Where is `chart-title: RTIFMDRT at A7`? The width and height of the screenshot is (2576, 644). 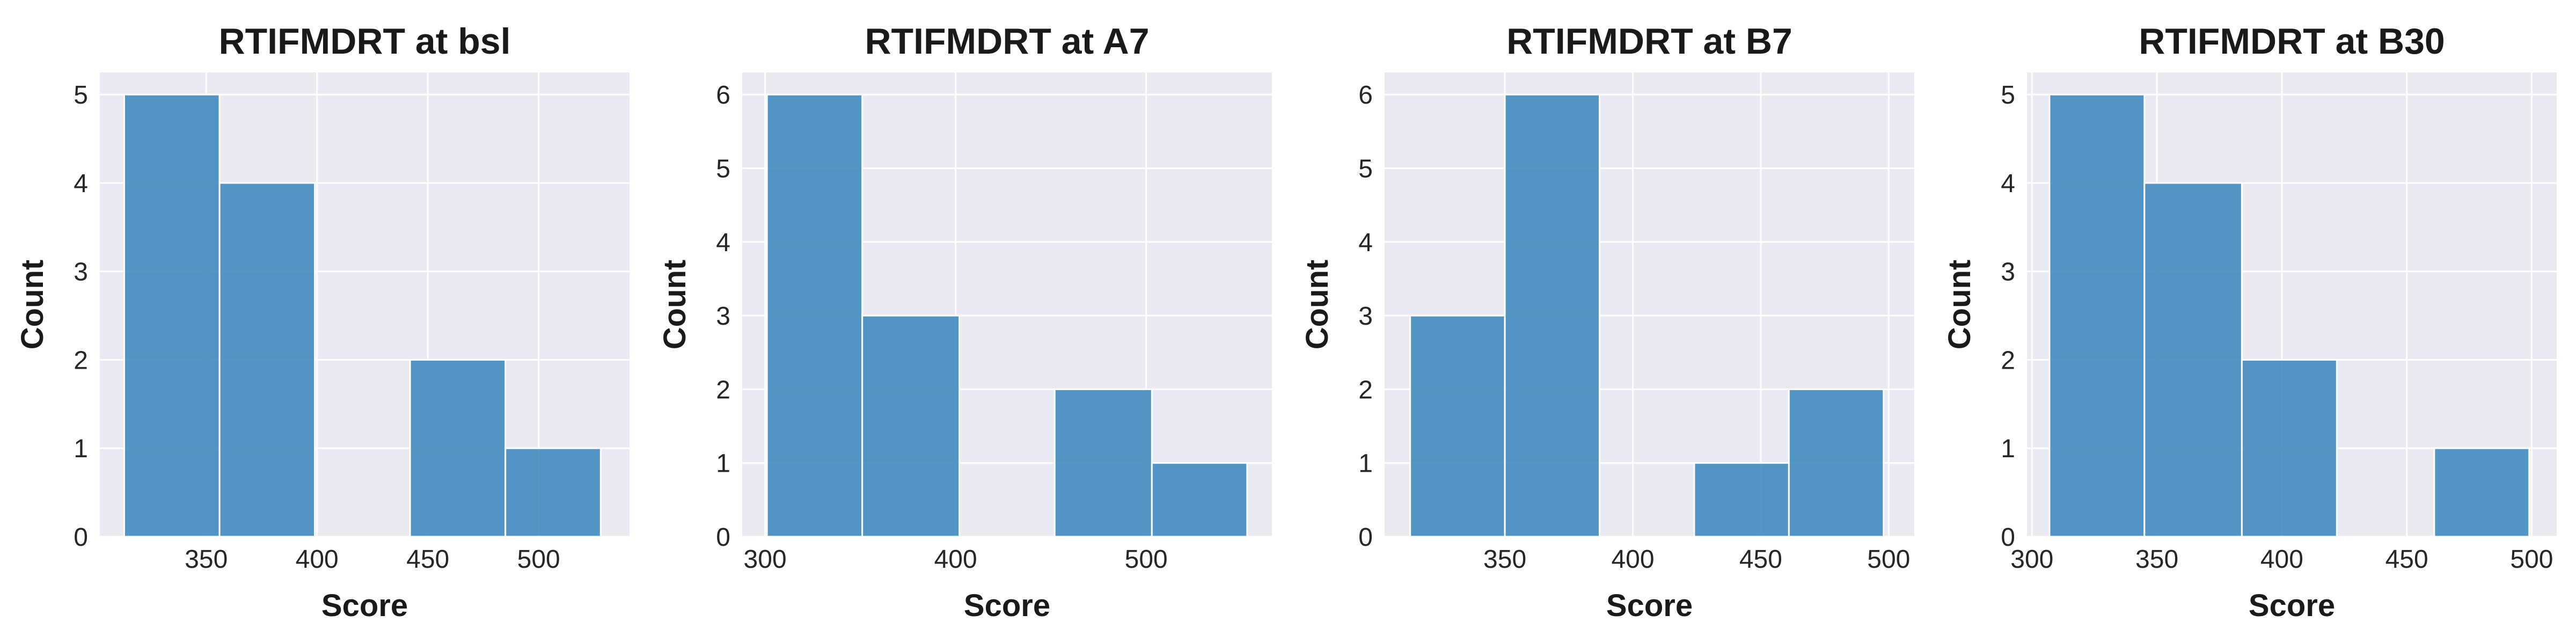 chart-title: RTIFMDRT at A7 is located at coordinates (1007, 41).